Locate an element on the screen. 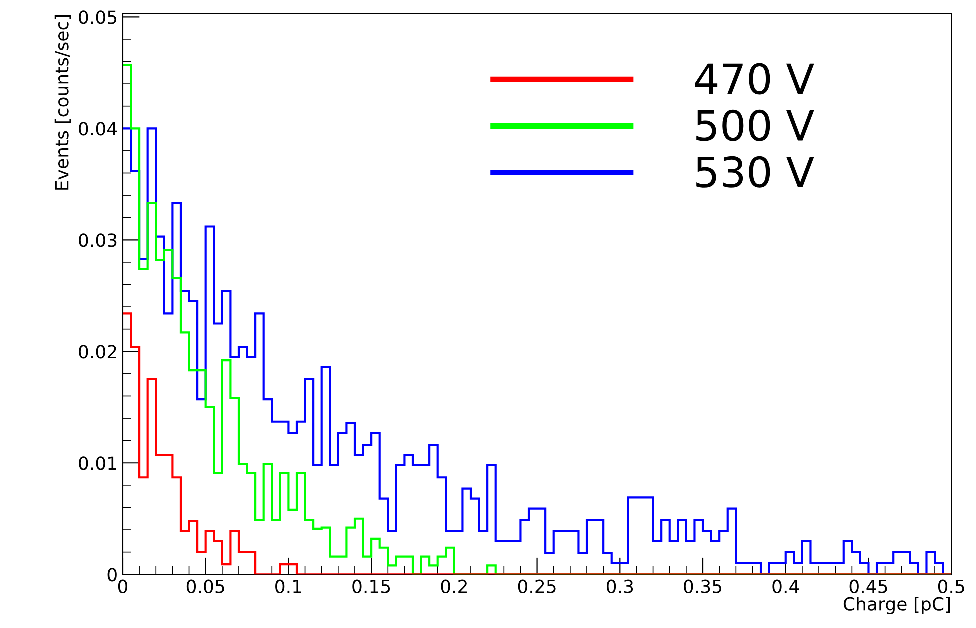  x-tick-label: 0.5 is located at coordinates (951, 587).